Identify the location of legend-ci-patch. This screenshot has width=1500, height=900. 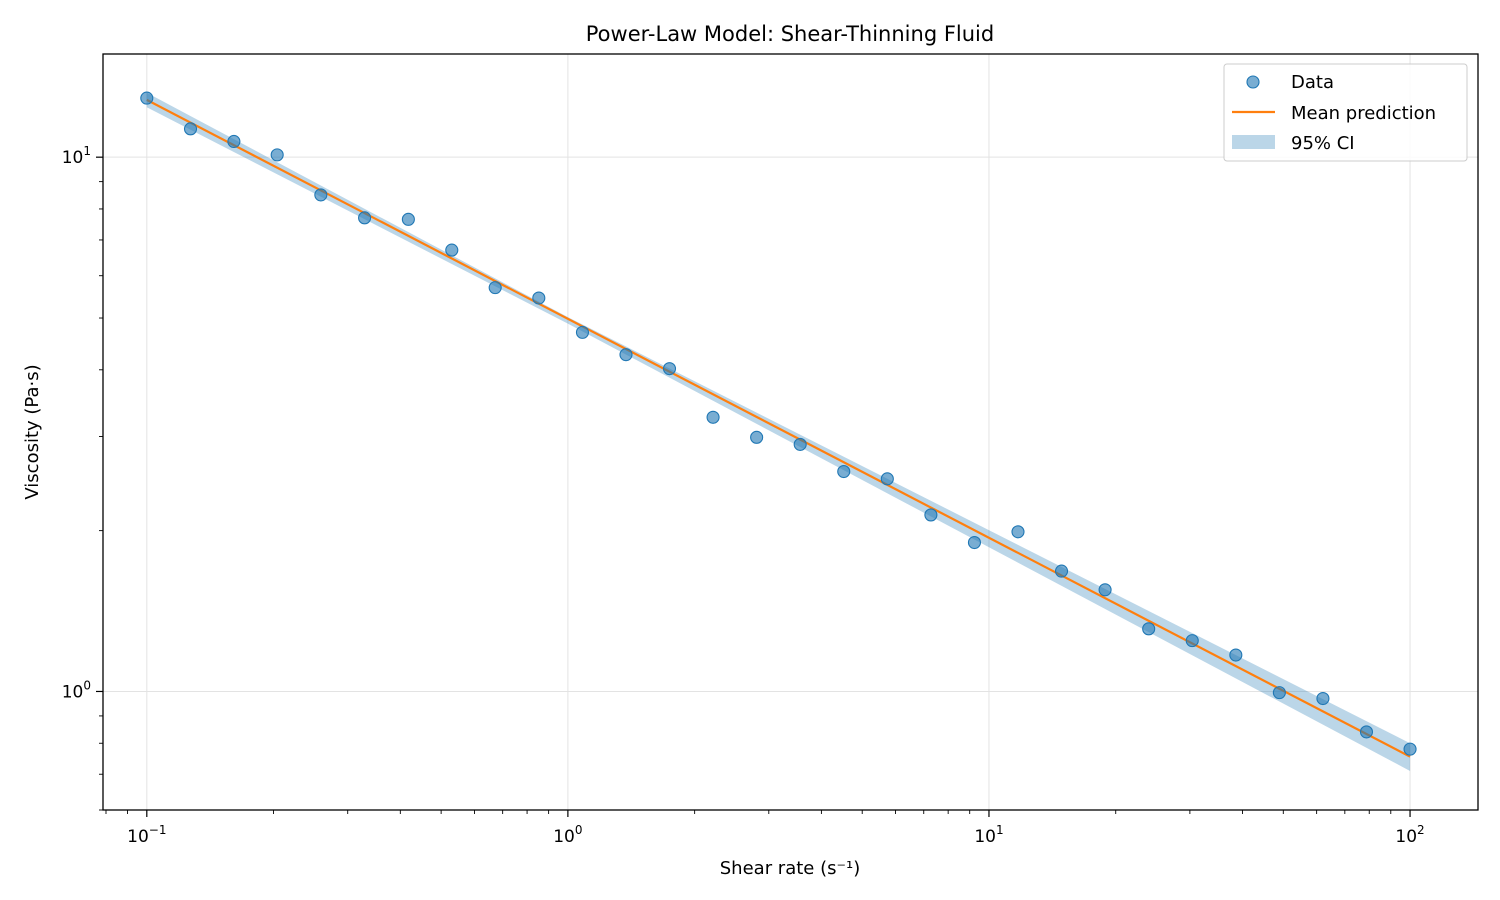
(1253, 142).